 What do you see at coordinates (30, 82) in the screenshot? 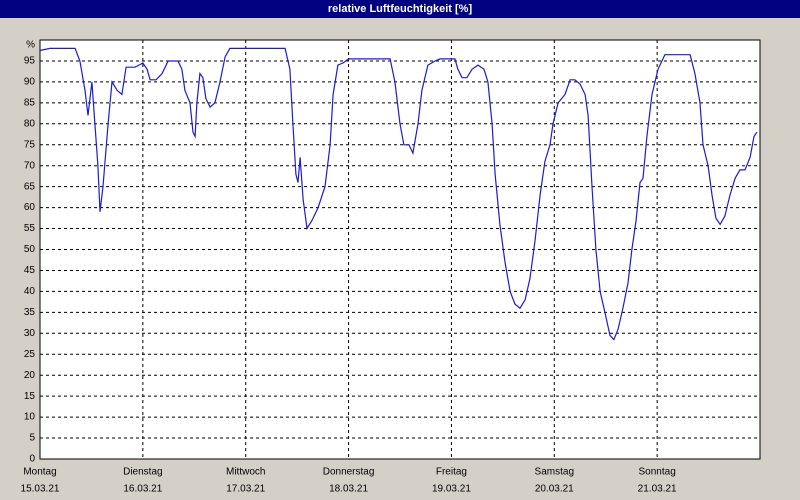
I see `y-tick-label: 90` at bounding box center [30, 82].